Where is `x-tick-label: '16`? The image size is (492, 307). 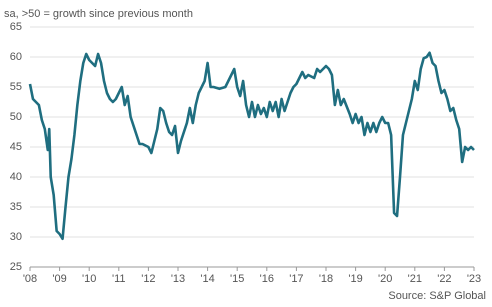 x-tick-label: '16 is located at coordinates (267, 279).